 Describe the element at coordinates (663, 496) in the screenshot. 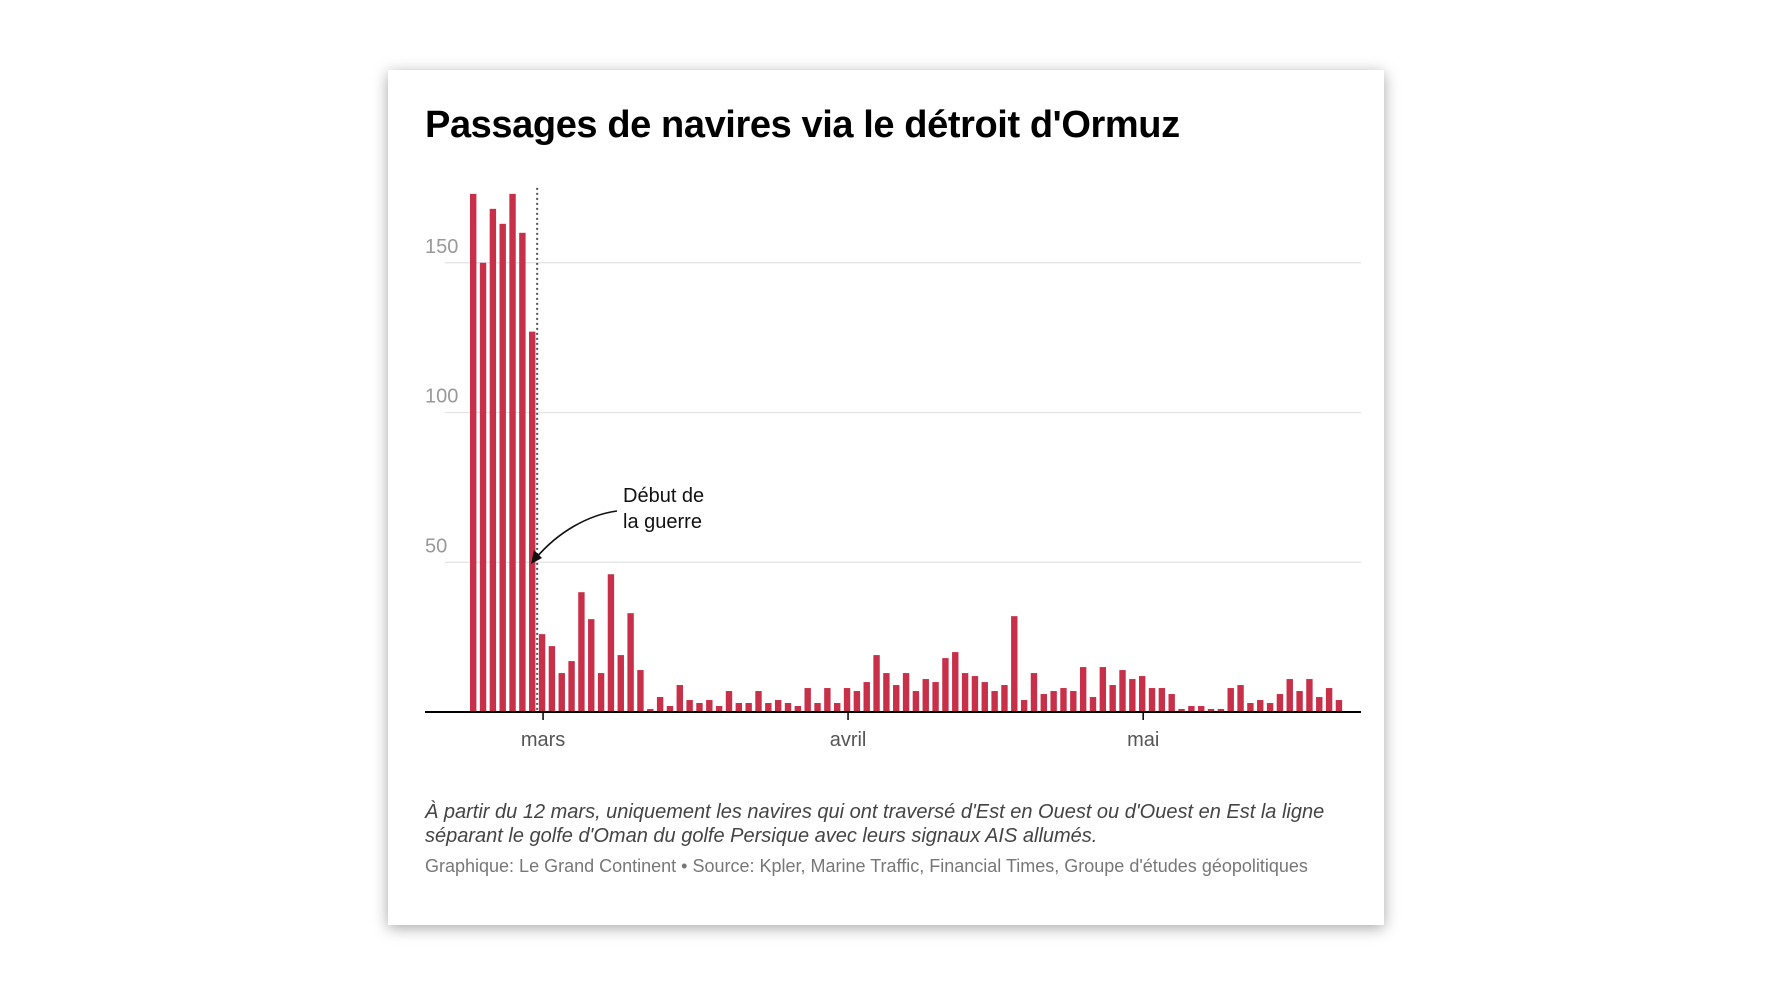

I see `annotation-text: Début de` at that location.